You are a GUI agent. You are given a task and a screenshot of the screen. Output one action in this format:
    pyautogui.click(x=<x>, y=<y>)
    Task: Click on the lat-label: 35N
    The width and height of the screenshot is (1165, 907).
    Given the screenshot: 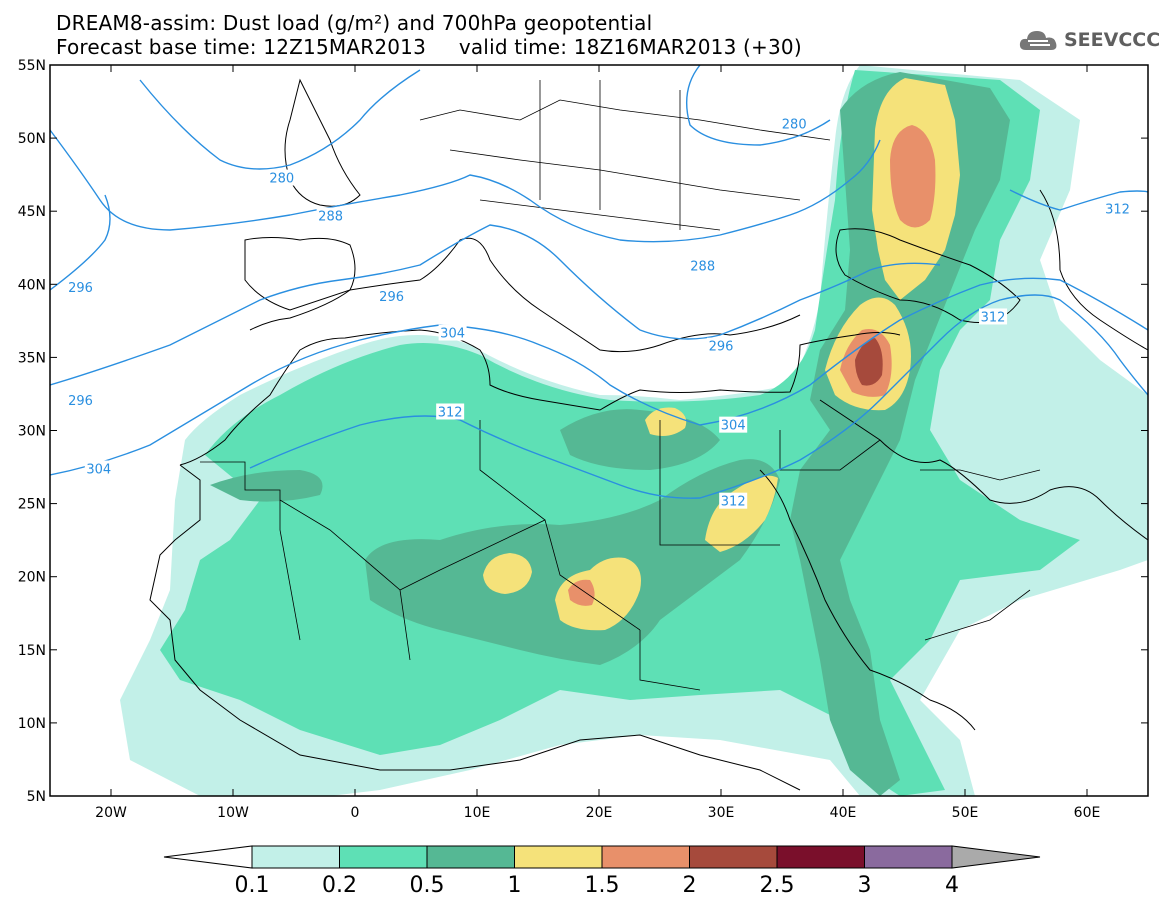 What is the action you would take?
    pyautogui.click(x=32, y=358)
    